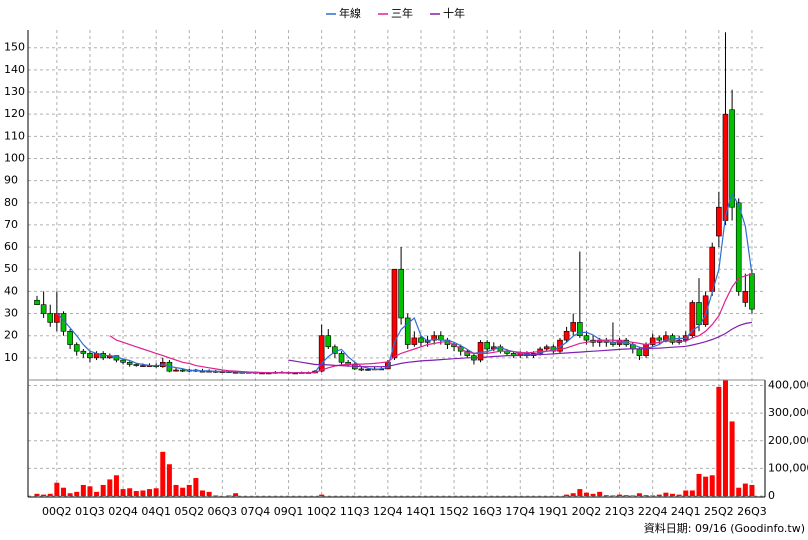 The image size is (808, 540). I want to click on x-tick-label: 12Q4, so click(388, 511).